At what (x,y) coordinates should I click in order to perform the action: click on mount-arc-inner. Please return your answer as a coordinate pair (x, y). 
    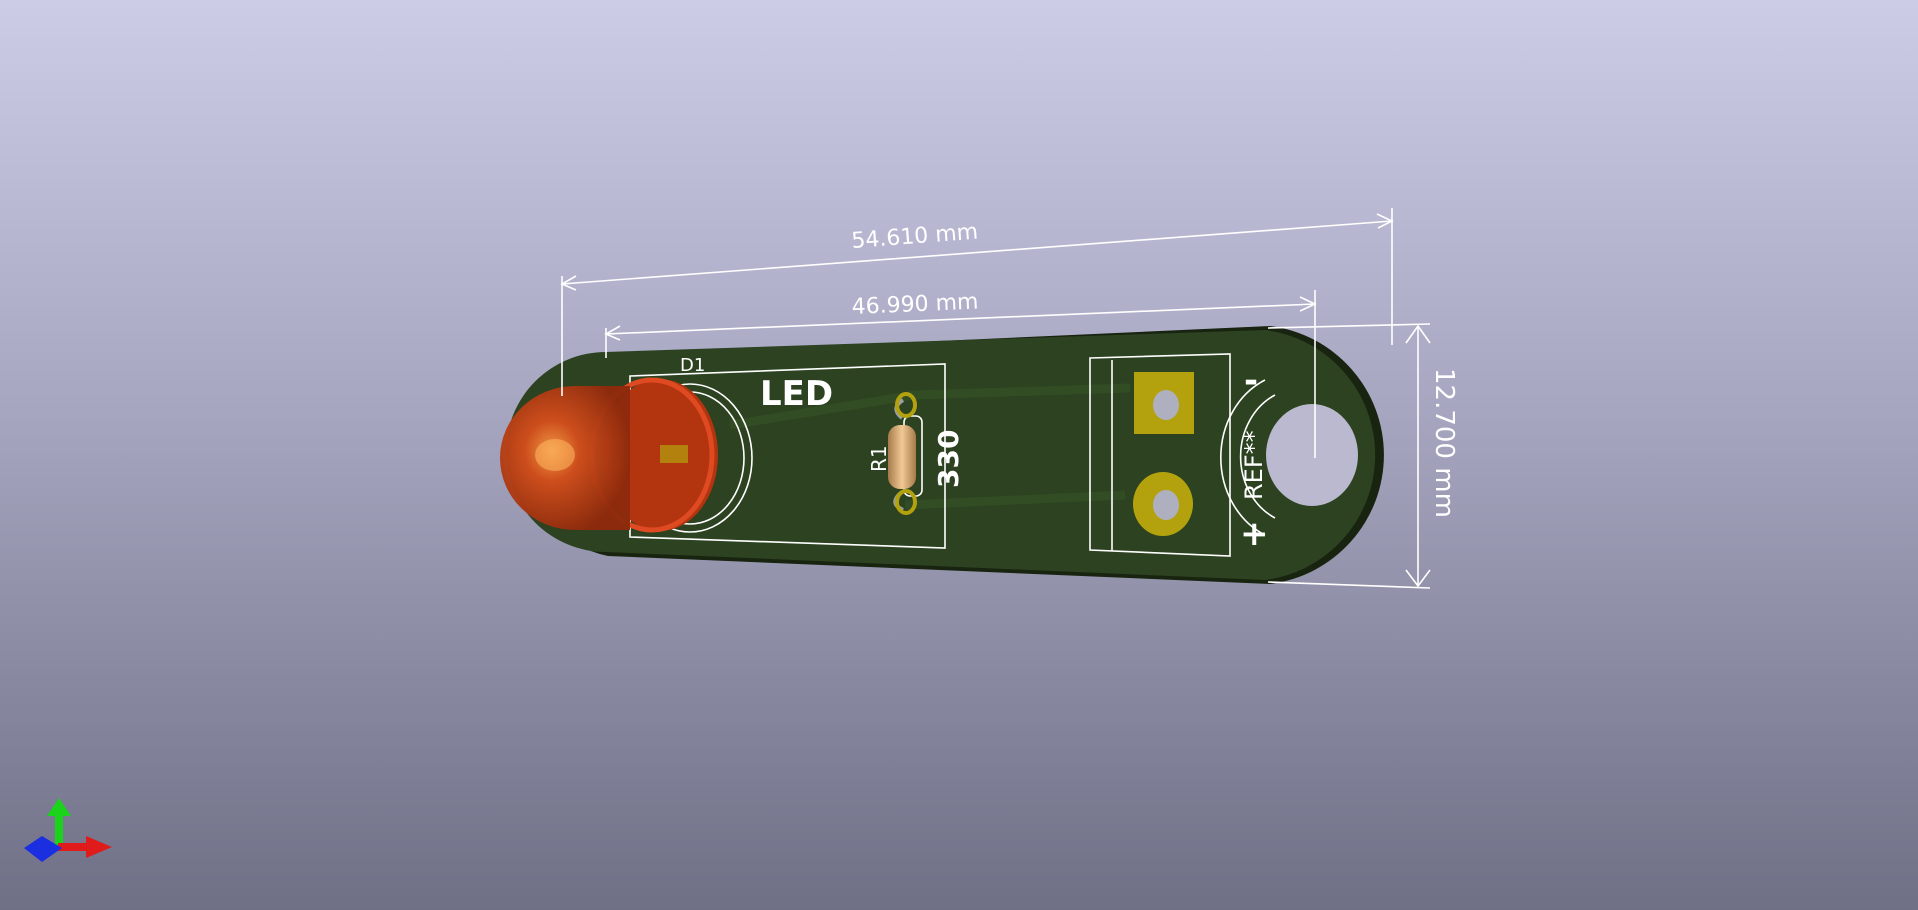
    Looking at the image, I should click on (1257, 456).